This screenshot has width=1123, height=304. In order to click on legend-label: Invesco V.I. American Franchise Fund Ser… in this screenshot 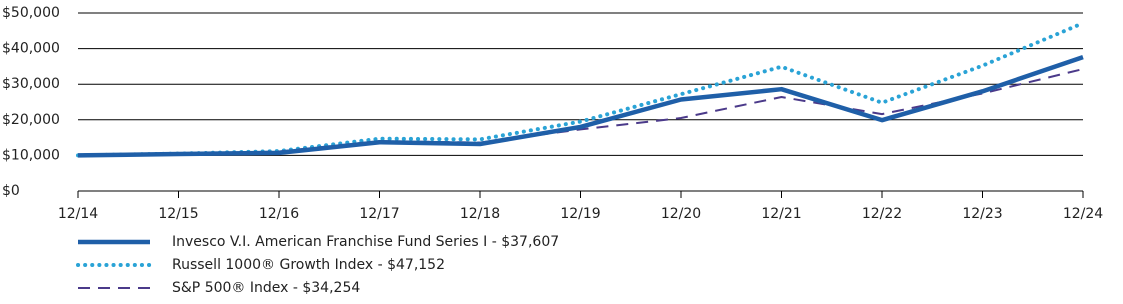, I will do `click(365, 242)`.